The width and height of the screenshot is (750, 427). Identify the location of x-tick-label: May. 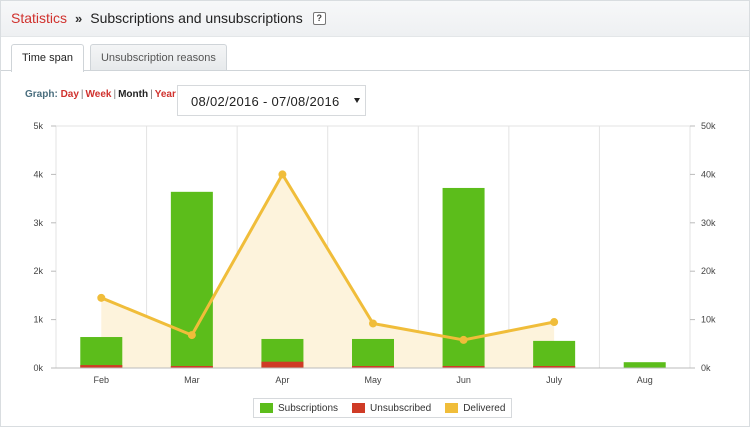
(373, 380).